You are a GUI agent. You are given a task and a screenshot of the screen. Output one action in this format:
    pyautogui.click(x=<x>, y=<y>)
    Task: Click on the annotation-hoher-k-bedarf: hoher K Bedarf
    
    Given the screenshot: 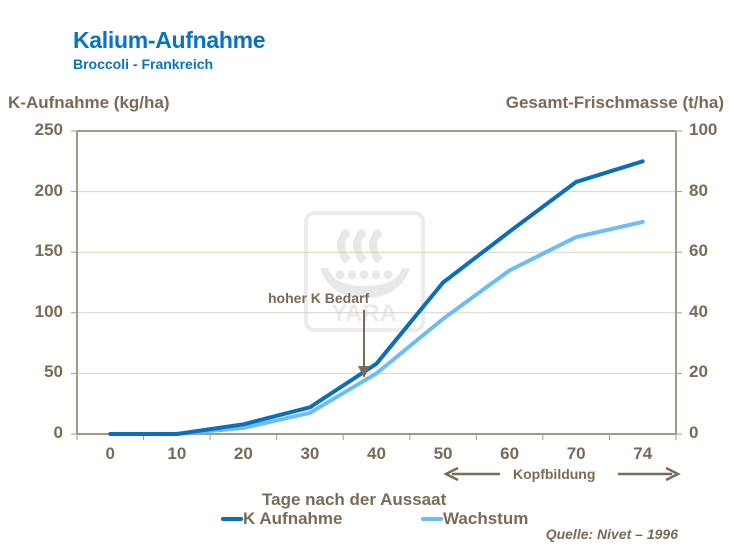 What is the action you would take?
    pyautogui.click(x=319, y=298)
    